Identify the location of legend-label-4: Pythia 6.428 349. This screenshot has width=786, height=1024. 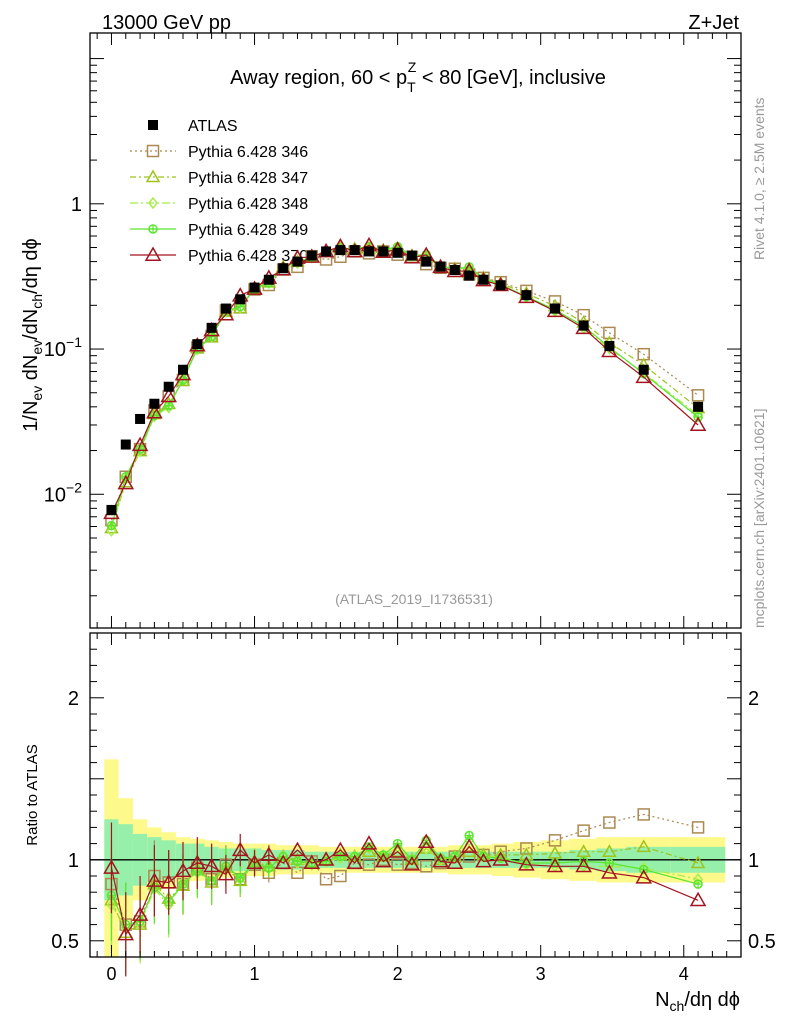
(248, 230).